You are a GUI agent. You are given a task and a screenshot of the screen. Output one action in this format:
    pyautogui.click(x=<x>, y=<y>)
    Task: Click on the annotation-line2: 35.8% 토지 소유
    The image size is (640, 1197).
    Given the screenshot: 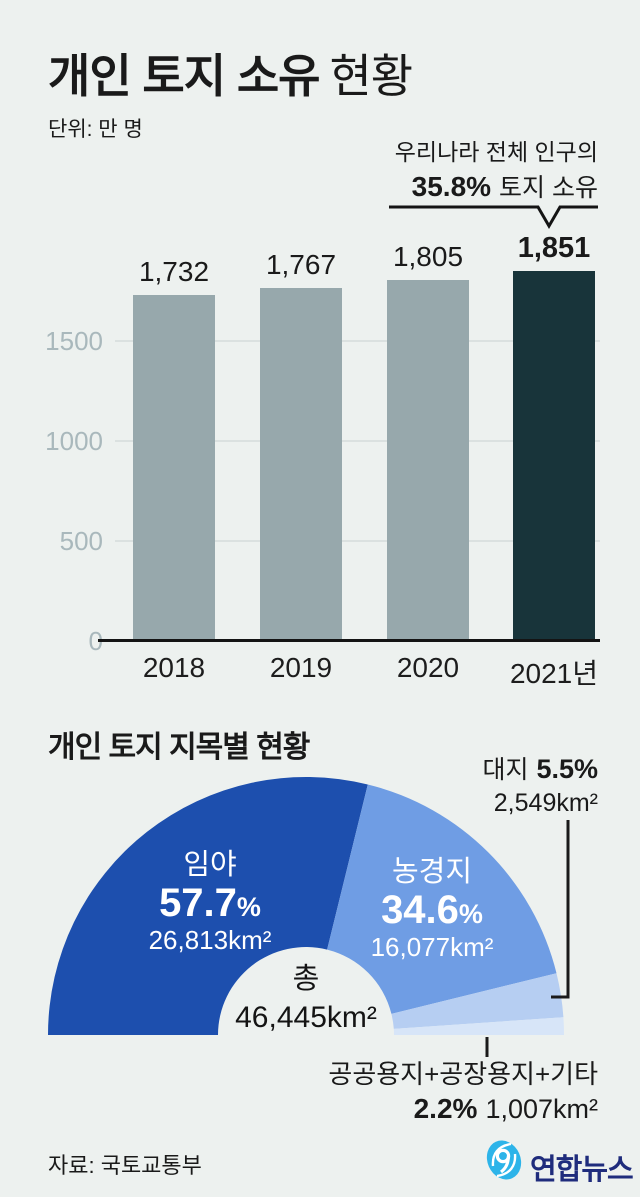 What is the action you would take?
    pyautogui.click(x=496, y=186)
    